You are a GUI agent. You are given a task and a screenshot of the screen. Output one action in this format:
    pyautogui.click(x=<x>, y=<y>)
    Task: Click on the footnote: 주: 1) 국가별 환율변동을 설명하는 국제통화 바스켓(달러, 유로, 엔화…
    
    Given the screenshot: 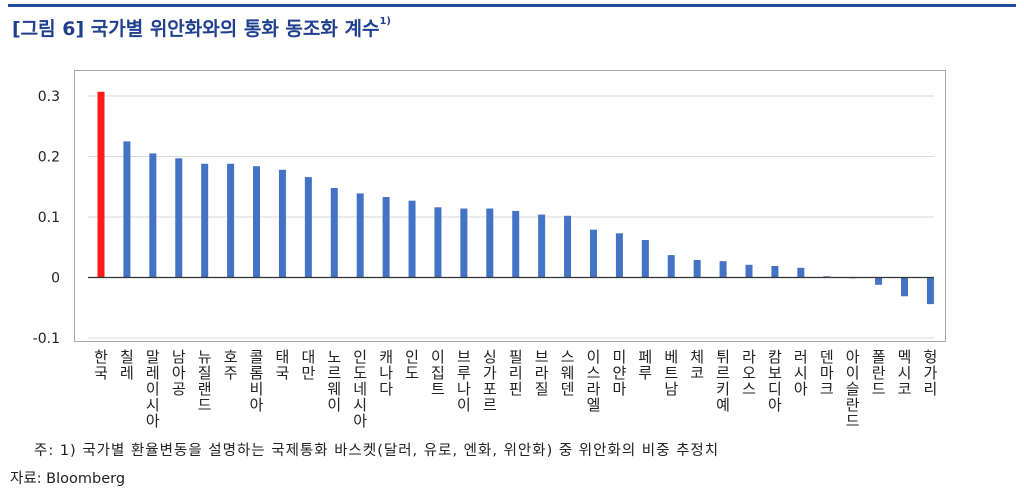 What is the action you would take?
    pyautogui.click(x=377, y=451)
    